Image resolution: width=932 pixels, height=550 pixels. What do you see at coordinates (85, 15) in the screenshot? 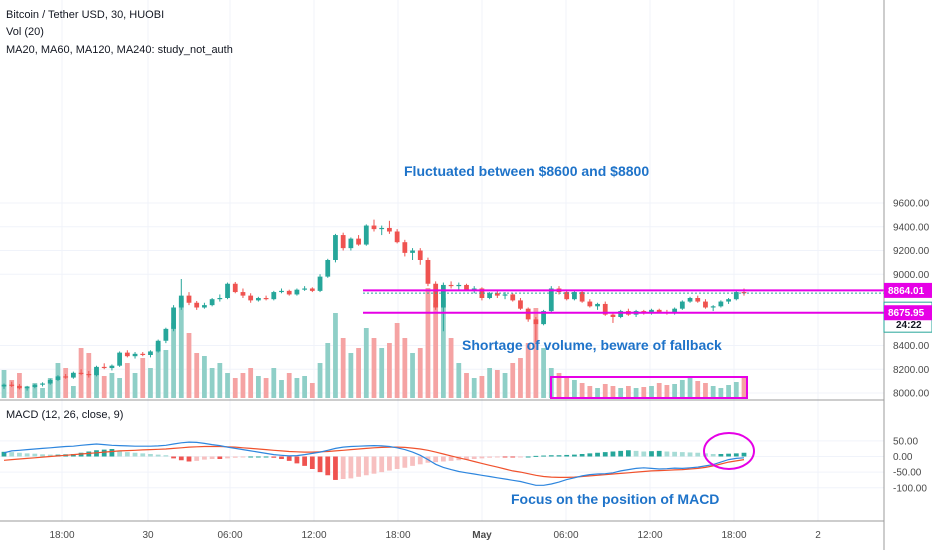
I see `symbol-legend: Bitcoin / Tether USD, 30, HUOBI` at bounding box center [85, 15].